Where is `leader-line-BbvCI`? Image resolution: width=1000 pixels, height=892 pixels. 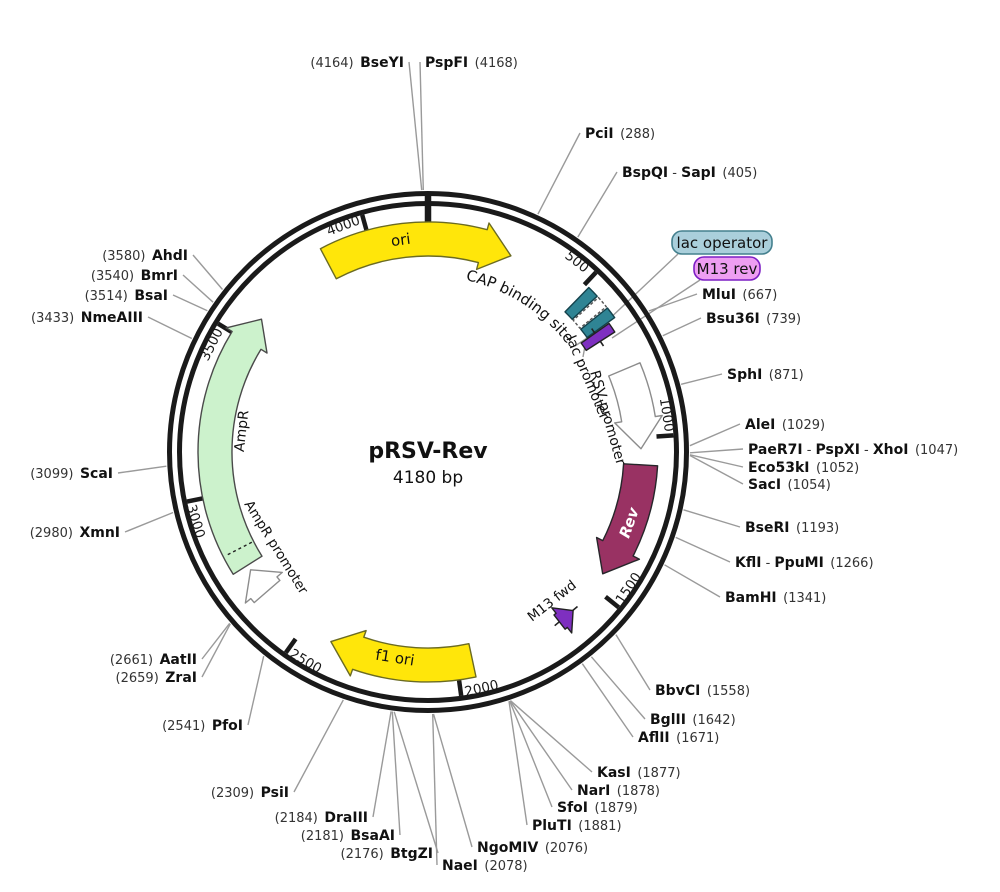 leader-line-BbvCI is located at coordinates (633, 662).